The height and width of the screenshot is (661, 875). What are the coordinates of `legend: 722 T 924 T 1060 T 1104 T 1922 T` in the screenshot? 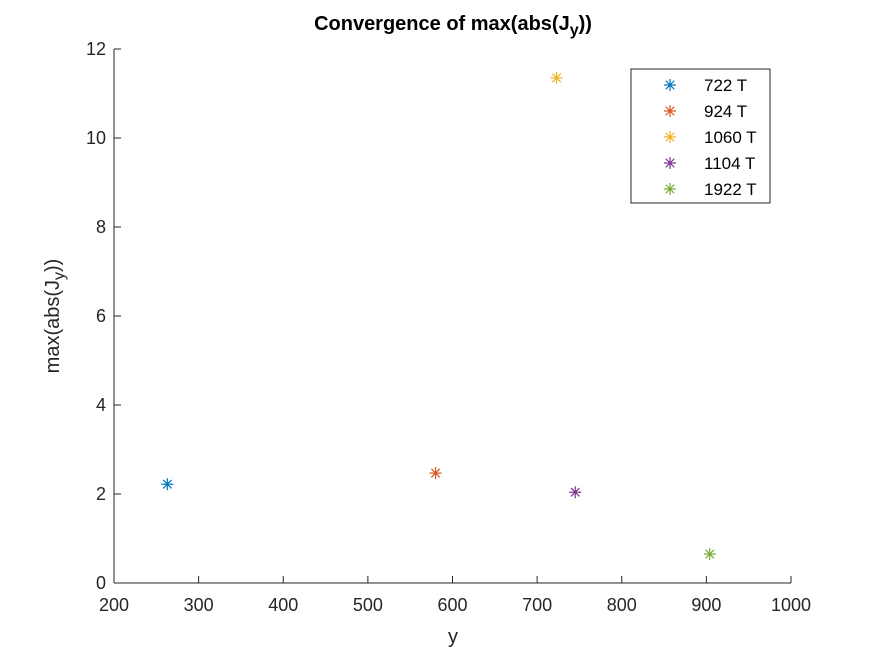 It's located at (700, 136).